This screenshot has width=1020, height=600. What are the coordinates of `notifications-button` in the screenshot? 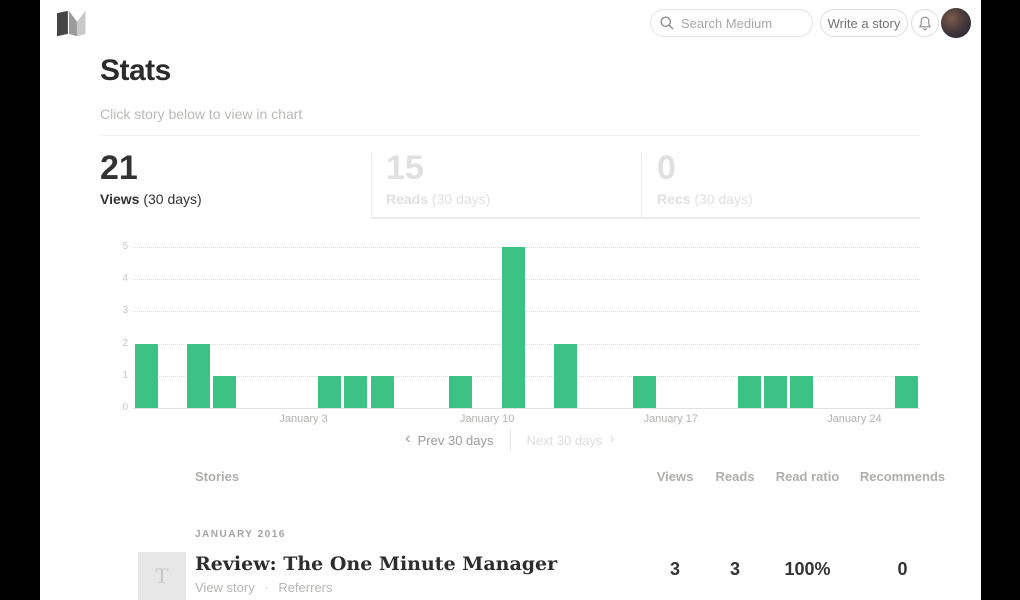 It's located at (925, 23).